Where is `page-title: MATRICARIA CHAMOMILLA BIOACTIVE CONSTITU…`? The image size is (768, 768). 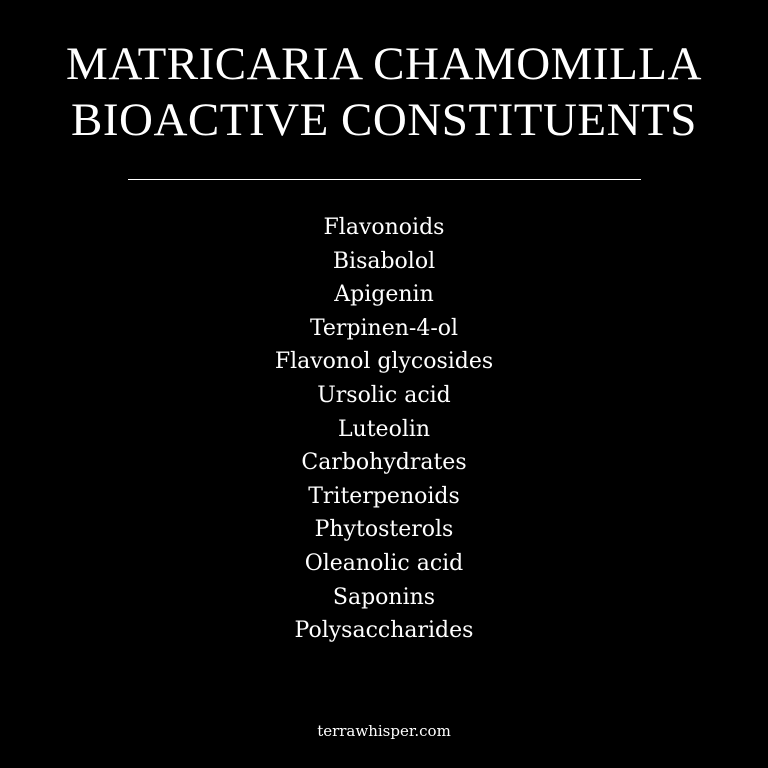 page-title: MATRICARIA CHAMOMILLA BIOACTIVE CONSTITU… is located at coordinates (384, 92).